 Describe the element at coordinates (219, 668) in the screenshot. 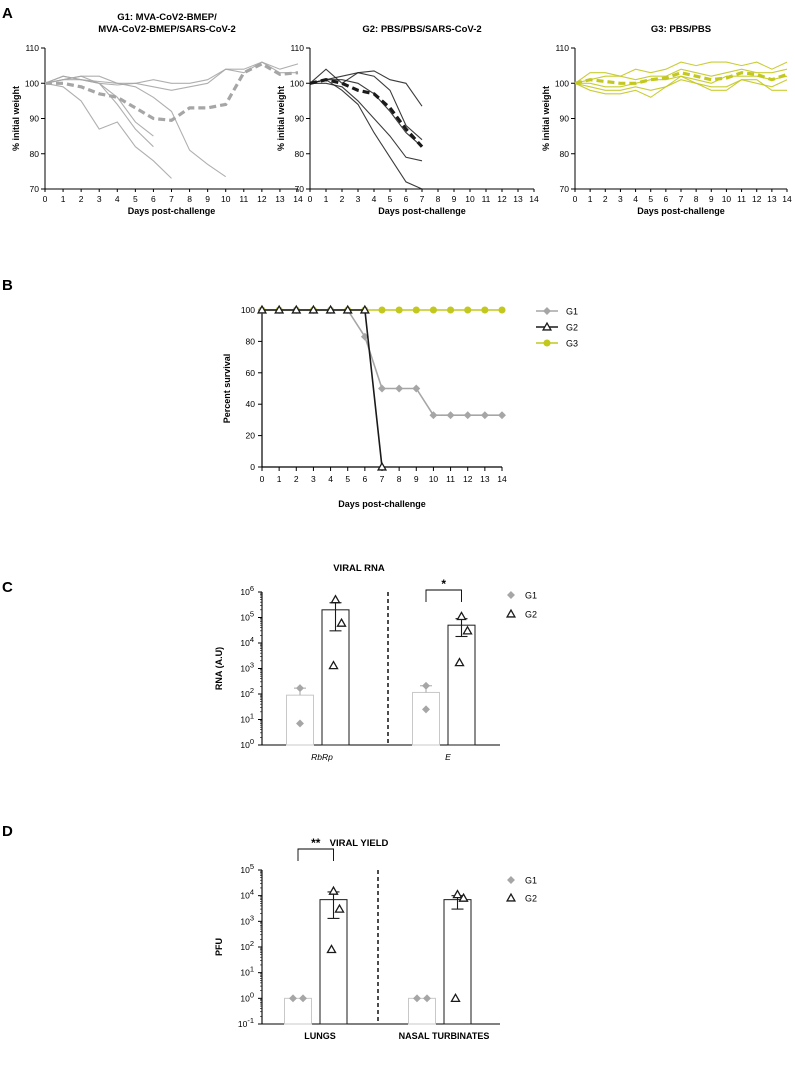

I see `y-axis-label: RNA (A.U)` at that location.